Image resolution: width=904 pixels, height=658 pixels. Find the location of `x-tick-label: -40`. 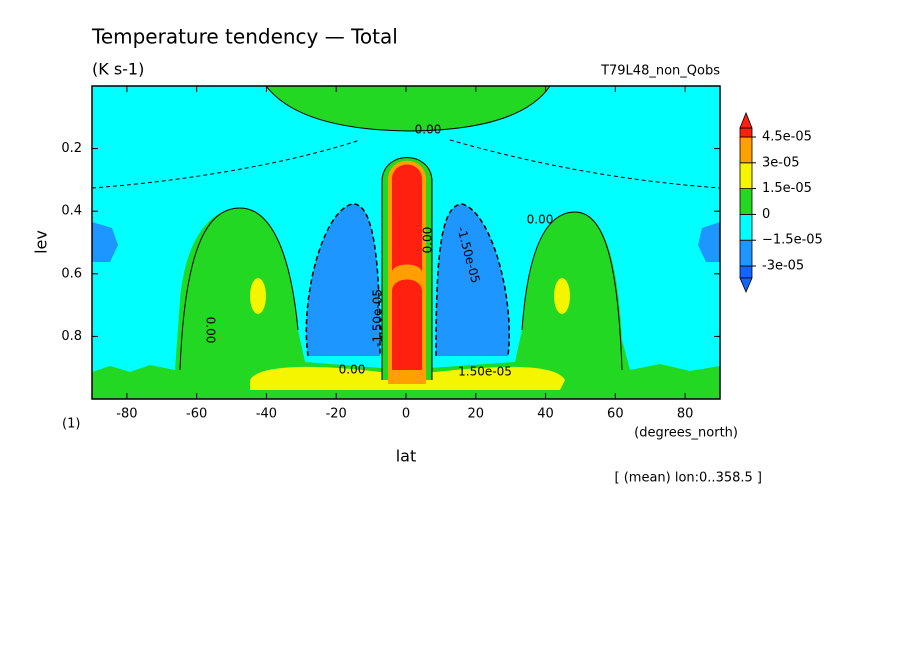

x-tick-label: -40 is located at coordinates (266, 414).